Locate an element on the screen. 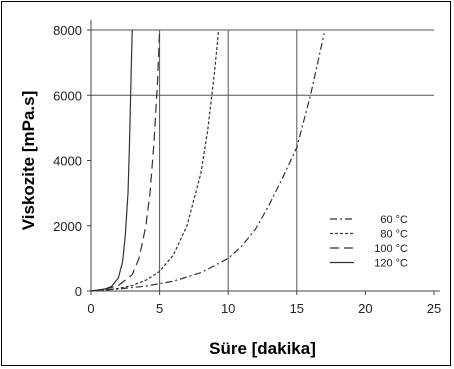 The width and height of the screenshot is (454, 369). x-tick-label: 10 is located at coordinates (228, 308).